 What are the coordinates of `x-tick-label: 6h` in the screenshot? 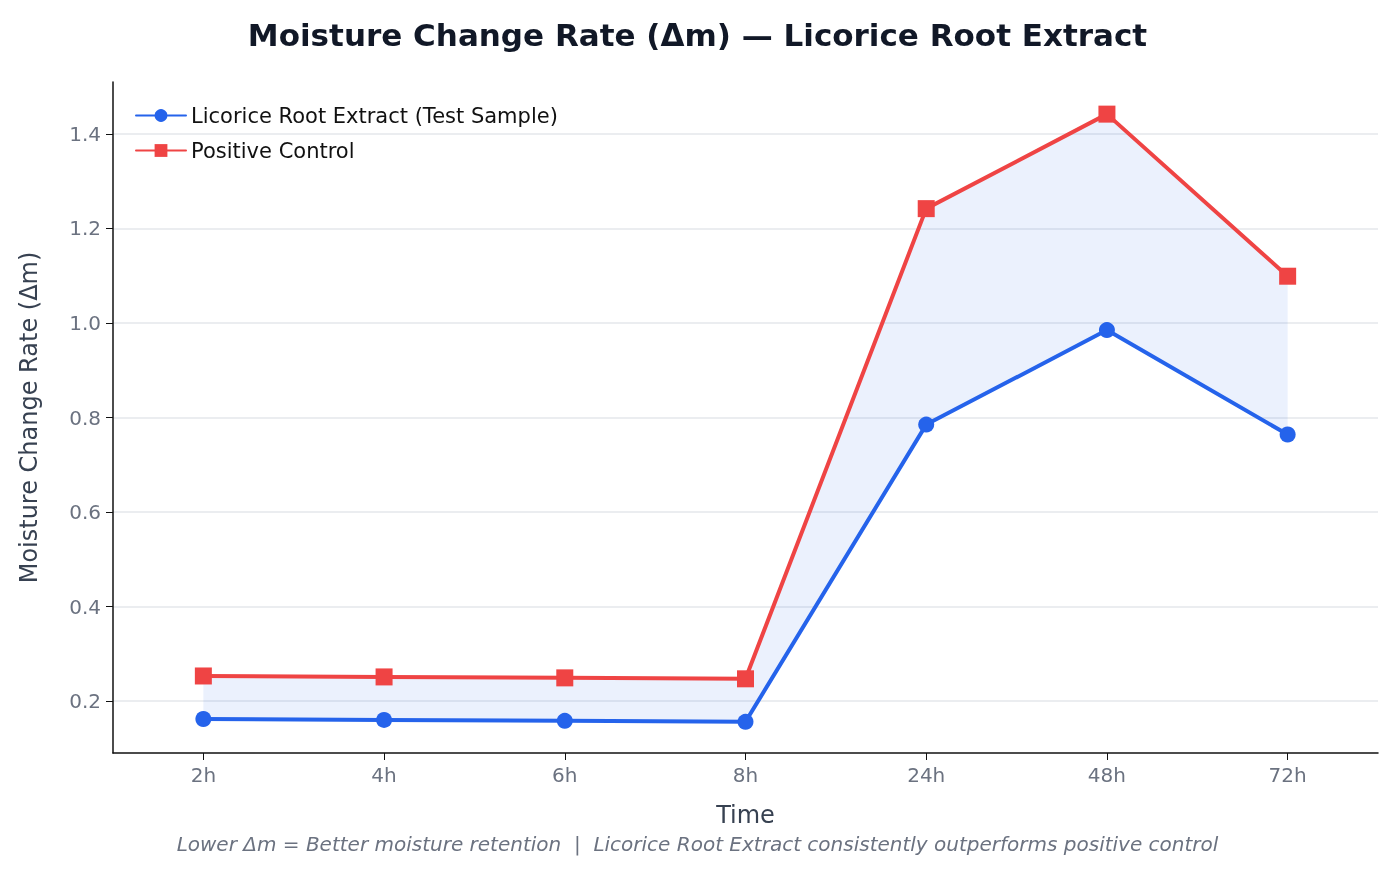 It's located at (565, 775).